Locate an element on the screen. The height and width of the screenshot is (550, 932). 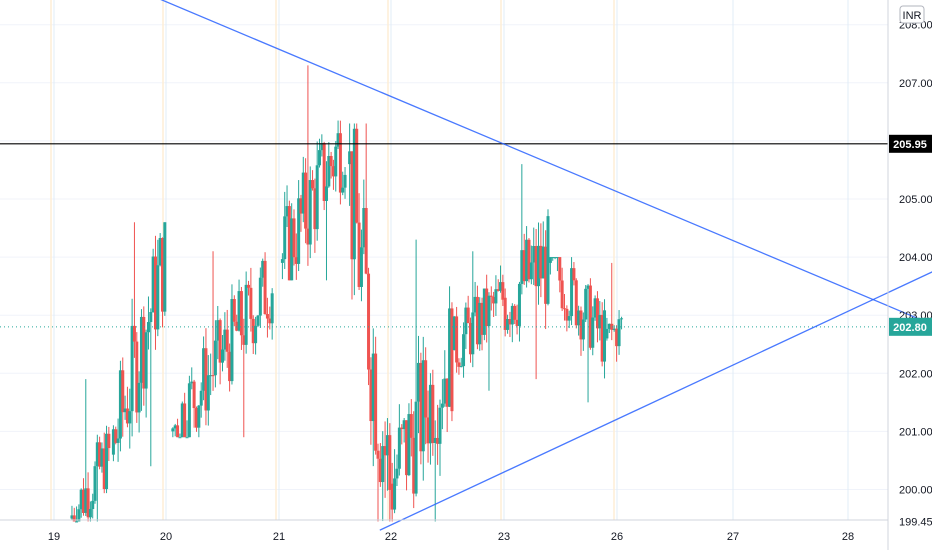
x-tick-label: 28 is located at coordinates (848, 537).